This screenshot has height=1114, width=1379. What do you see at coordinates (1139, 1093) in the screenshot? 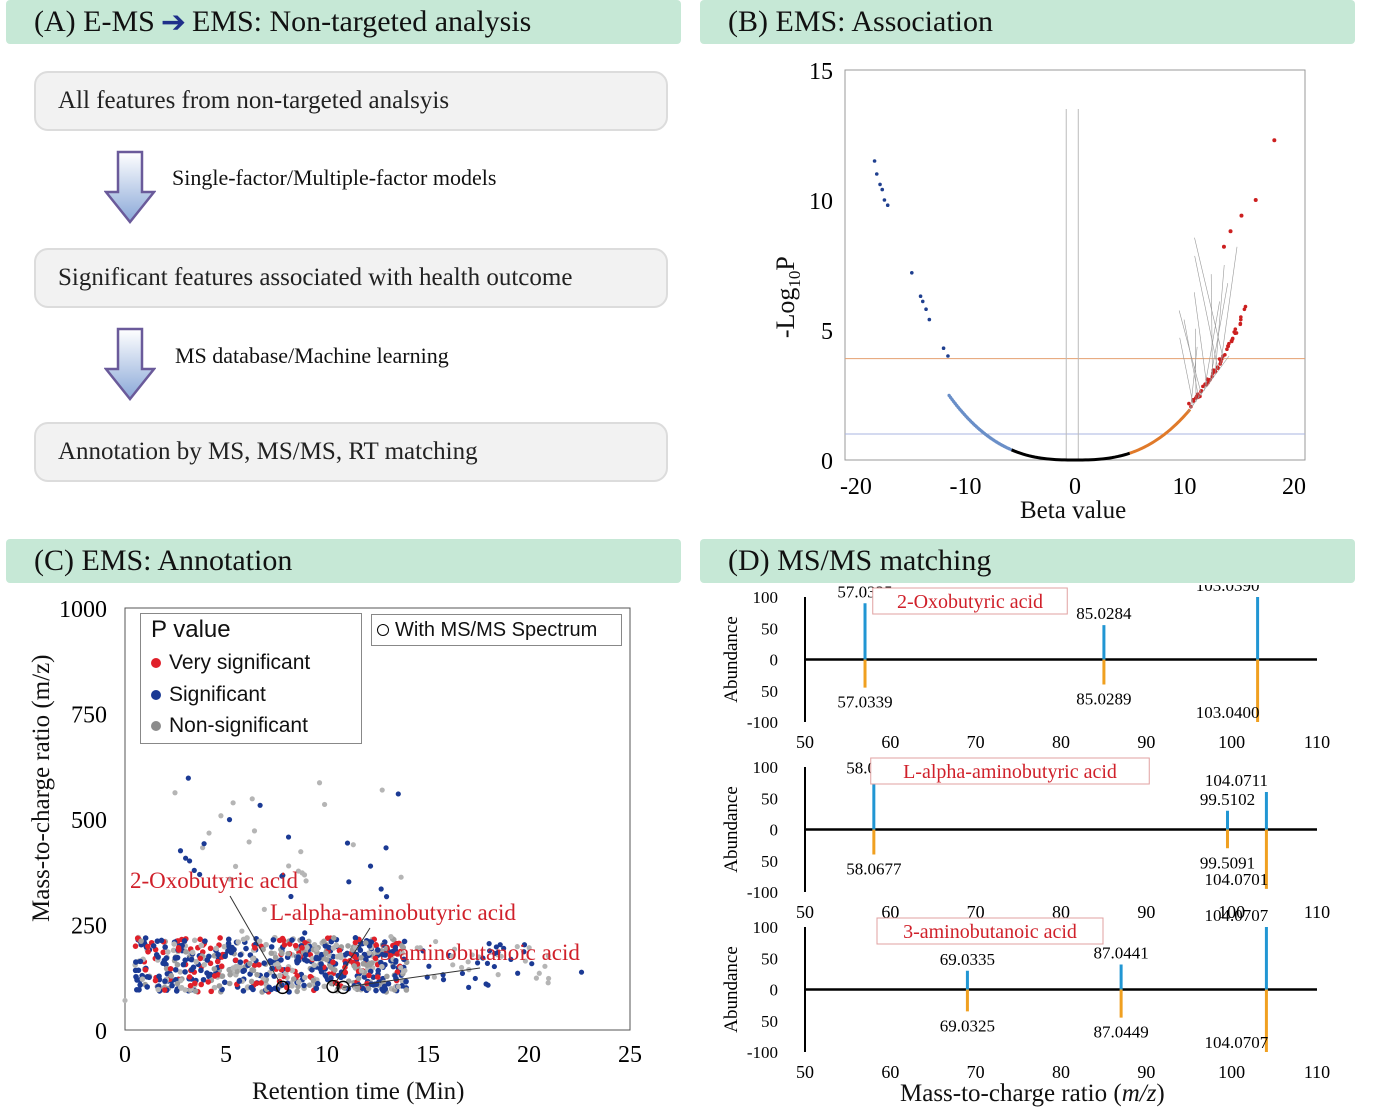
I see `msms-x-label-italic: m/z` at bounding box center [1139, 1093].